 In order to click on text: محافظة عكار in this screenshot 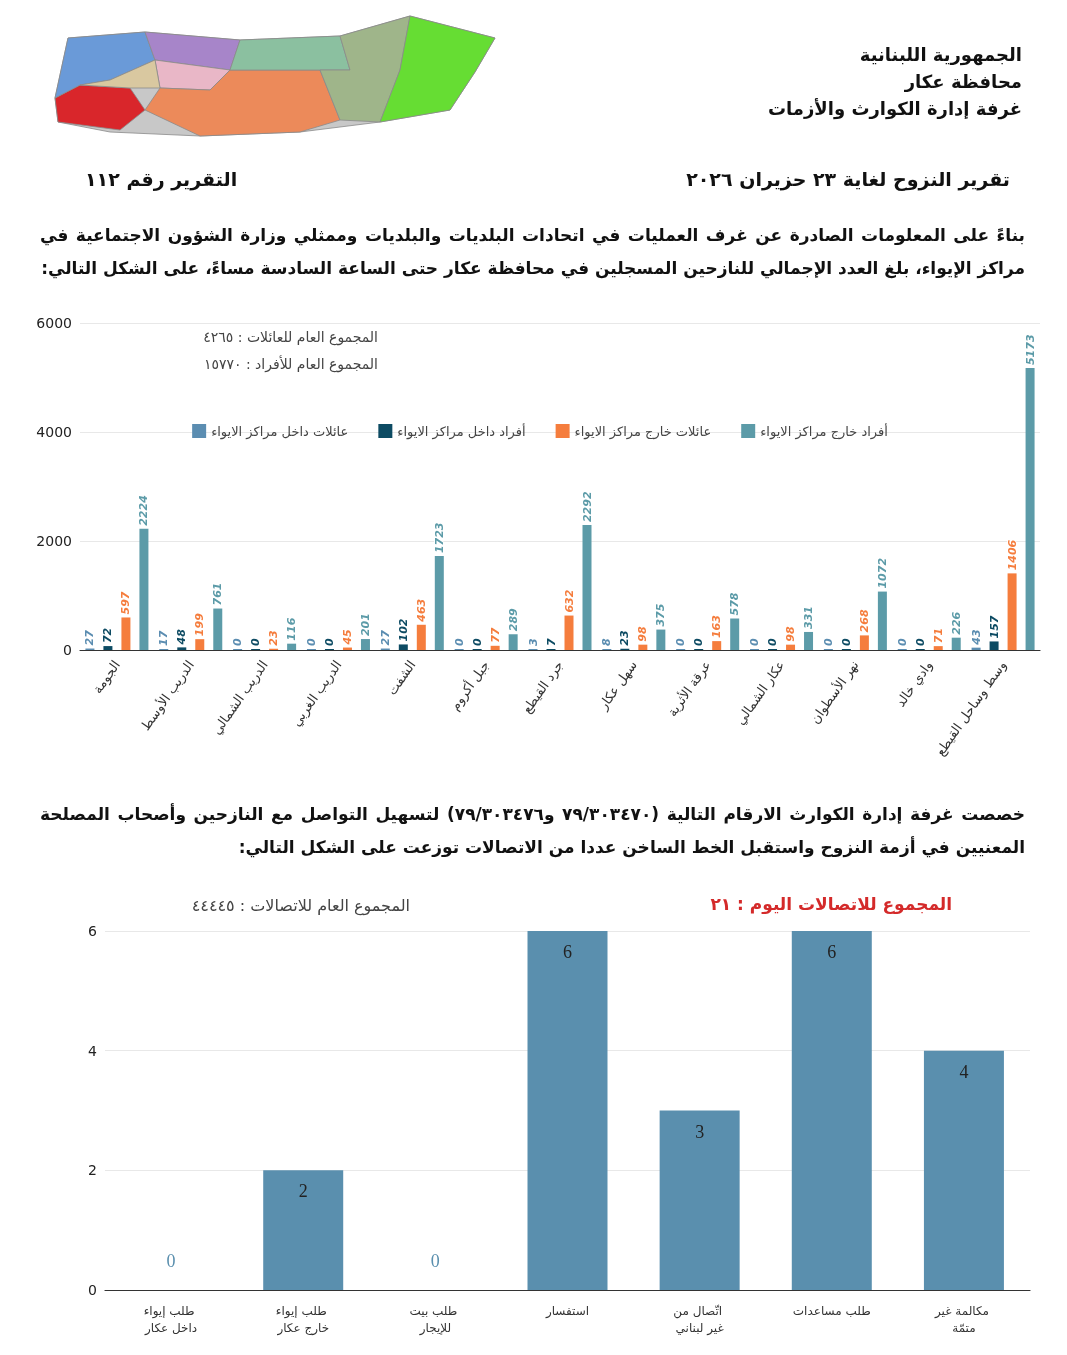, I will do `click(963, 81)`.